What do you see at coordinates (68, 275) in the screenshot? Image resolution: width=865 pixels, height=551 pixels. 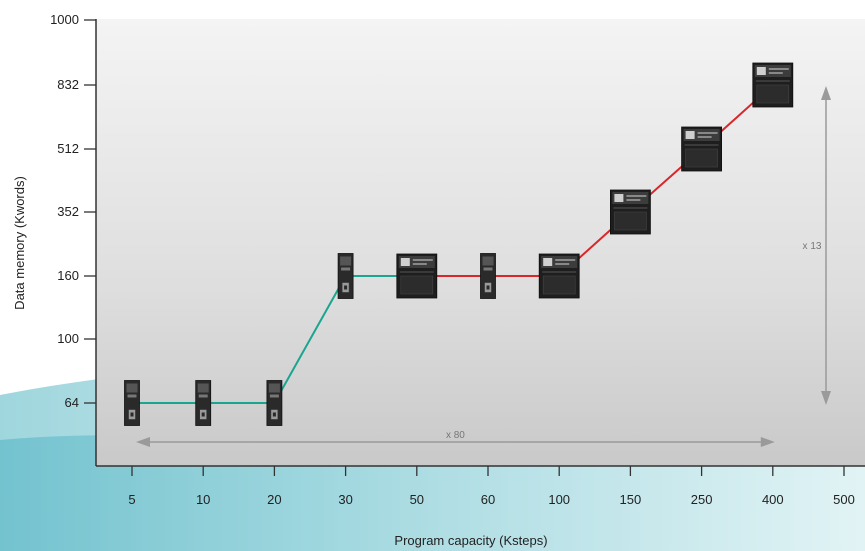 I see `y-tick-label: 160` at bounding box center [68, 275].